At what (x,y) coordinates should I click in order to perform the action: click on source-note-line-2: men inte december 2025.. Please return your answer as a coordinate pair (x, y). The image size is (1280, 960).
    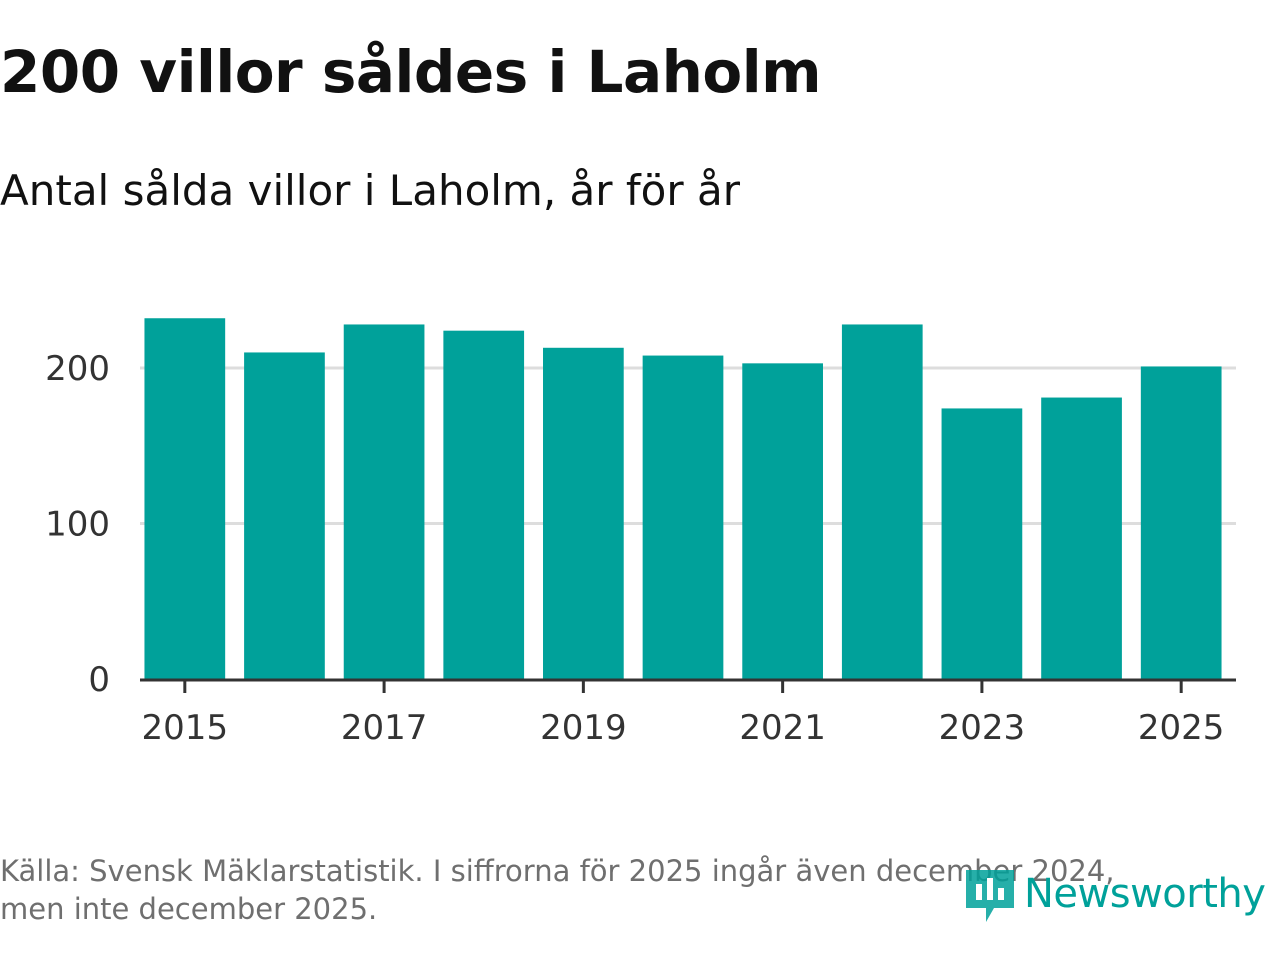
    Looking at the image, I should click on (189, 909).